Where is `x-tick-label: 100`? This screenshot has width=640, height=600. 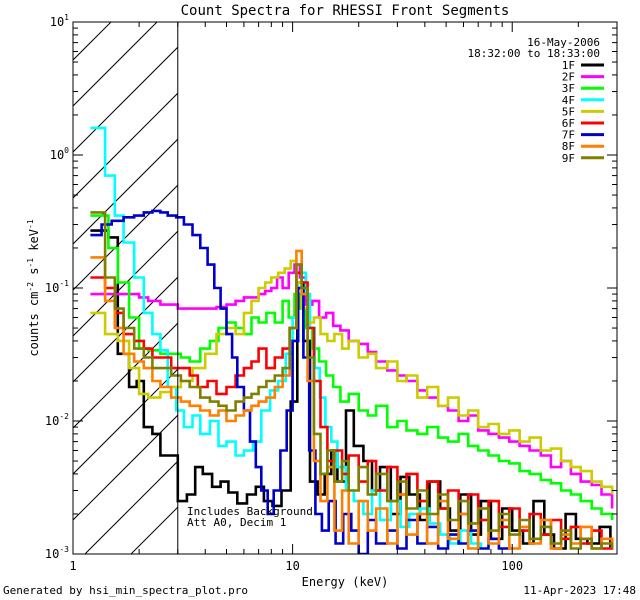
x-tick-label: 100 is located at coordinates (512, 566).